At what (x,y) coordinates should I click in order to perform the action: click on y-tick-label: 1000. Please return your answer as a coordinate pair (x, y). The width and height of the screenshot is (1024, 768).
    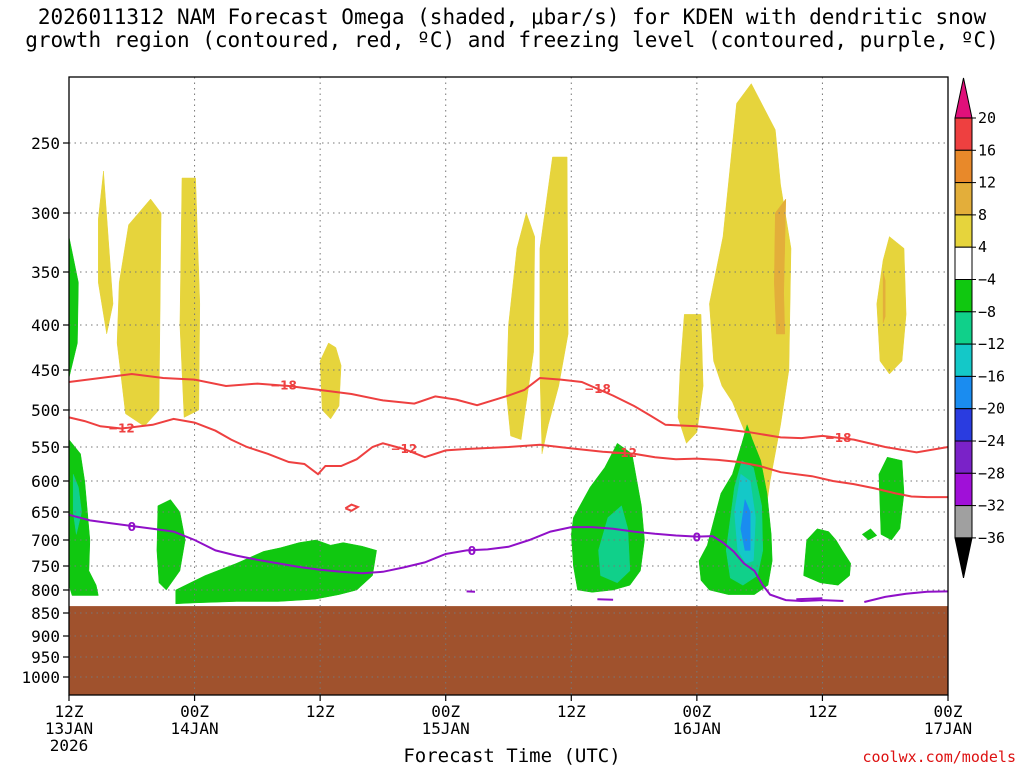
    Looking at the image, I should click on (40, 677).